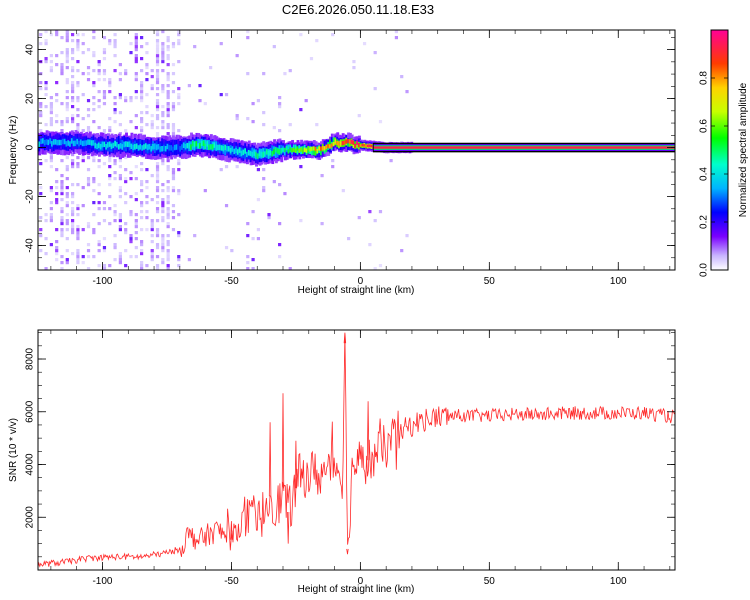 This screenshot has width=750, height=600. I want to click on x-tick-label: -50, so click(231, 281).